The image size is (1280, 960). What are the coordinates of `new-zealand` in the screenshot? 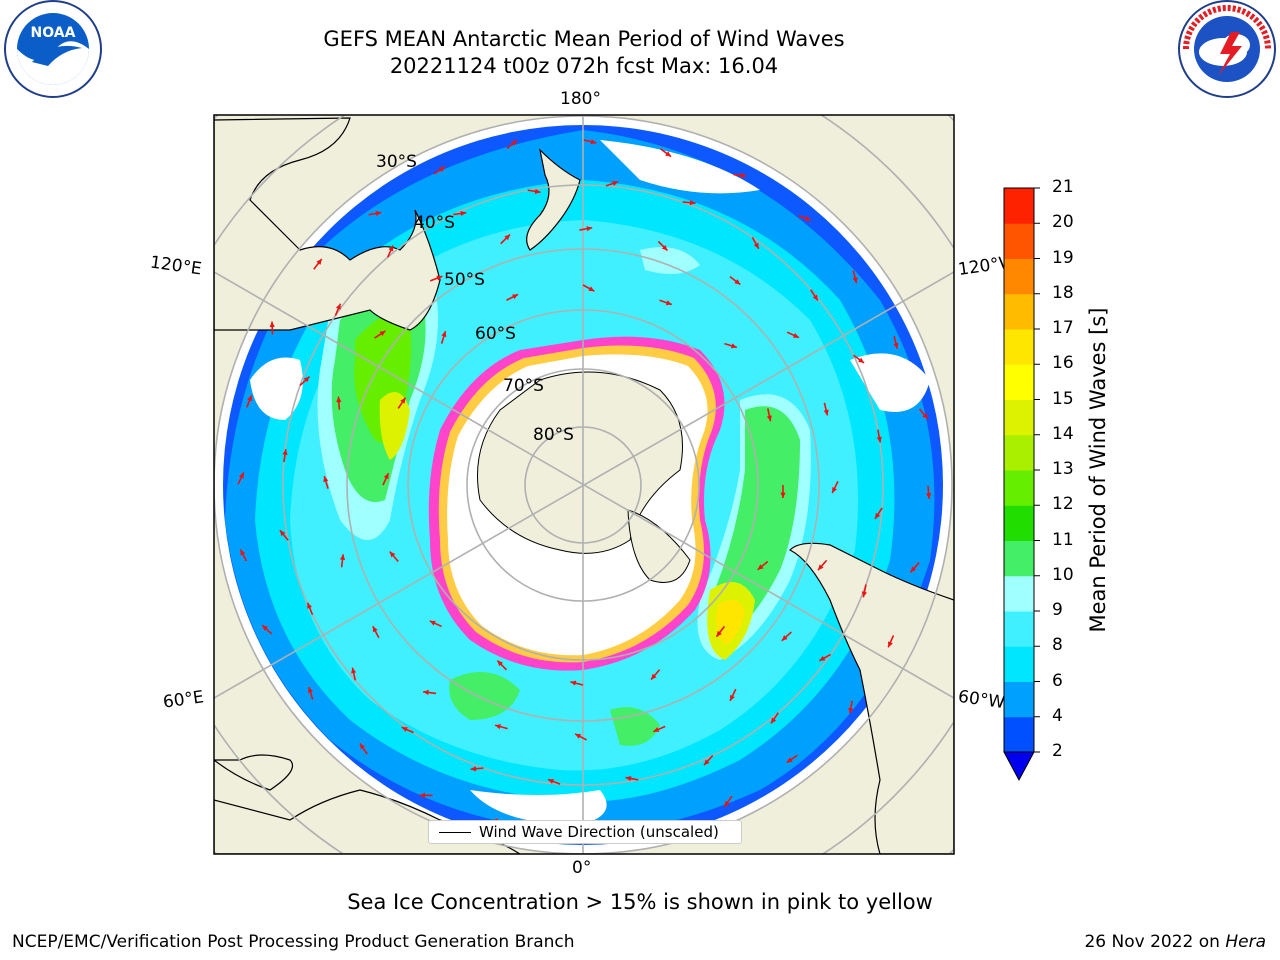 It's located at (553, 199).